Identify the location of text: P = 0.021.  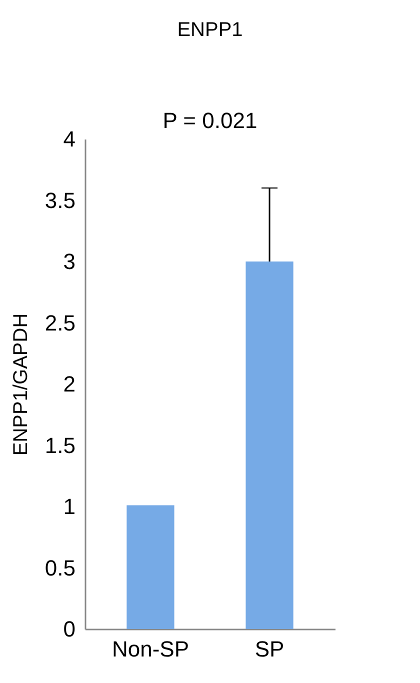
(210, 120).